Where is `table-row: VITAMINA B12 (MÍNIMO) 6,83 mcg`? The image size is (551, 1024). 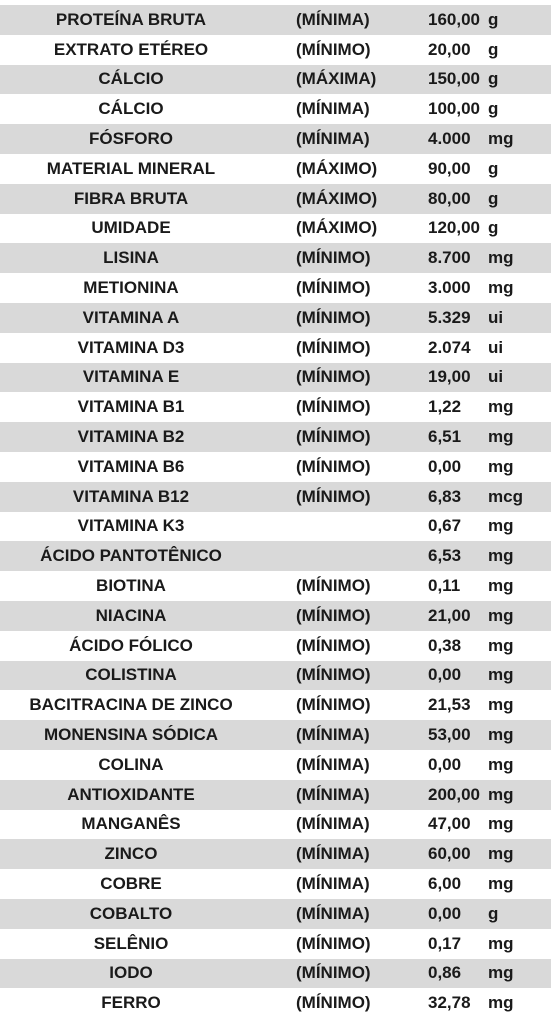
table-row: VITAMINA B12 (MÍNIMO) 6,83 mcg is located at coordinates (275, 496).